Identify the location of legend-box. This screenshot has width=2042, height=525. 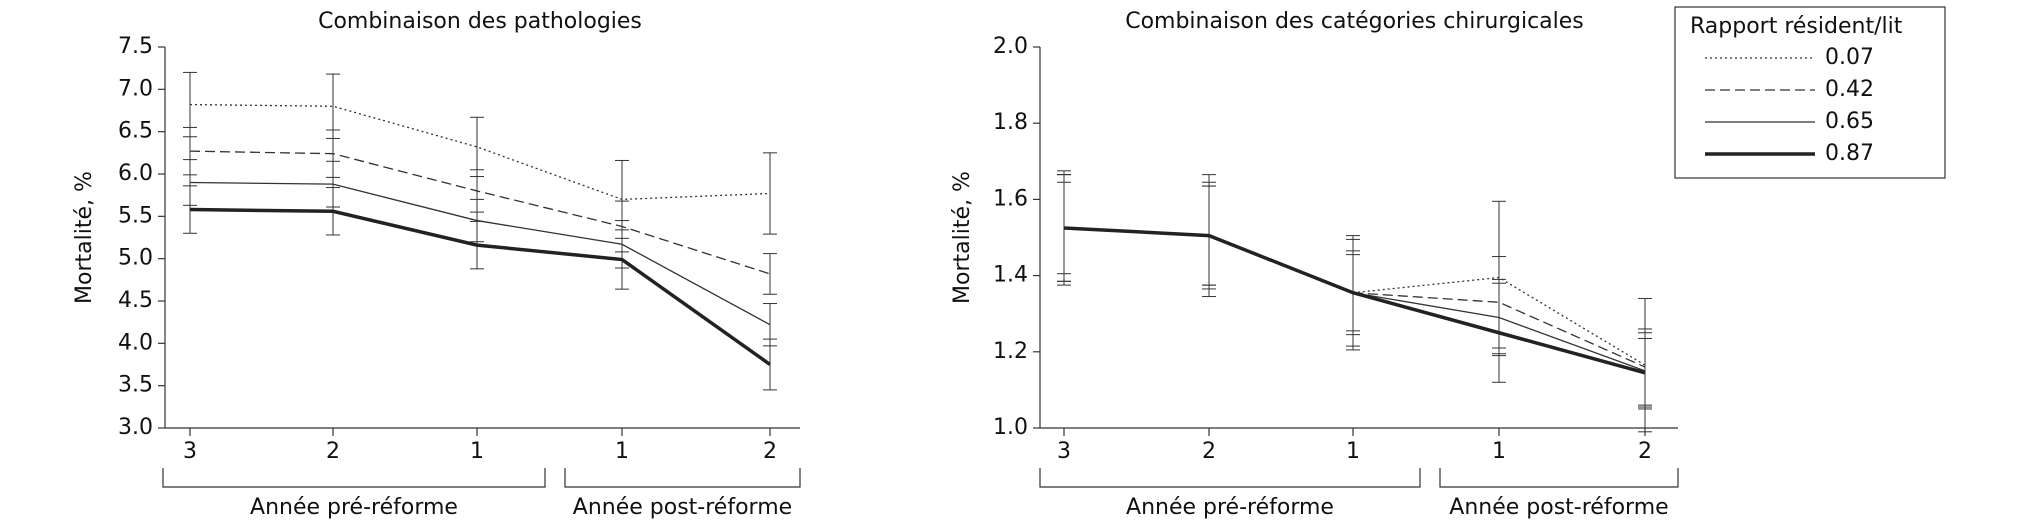
(1810, 92).